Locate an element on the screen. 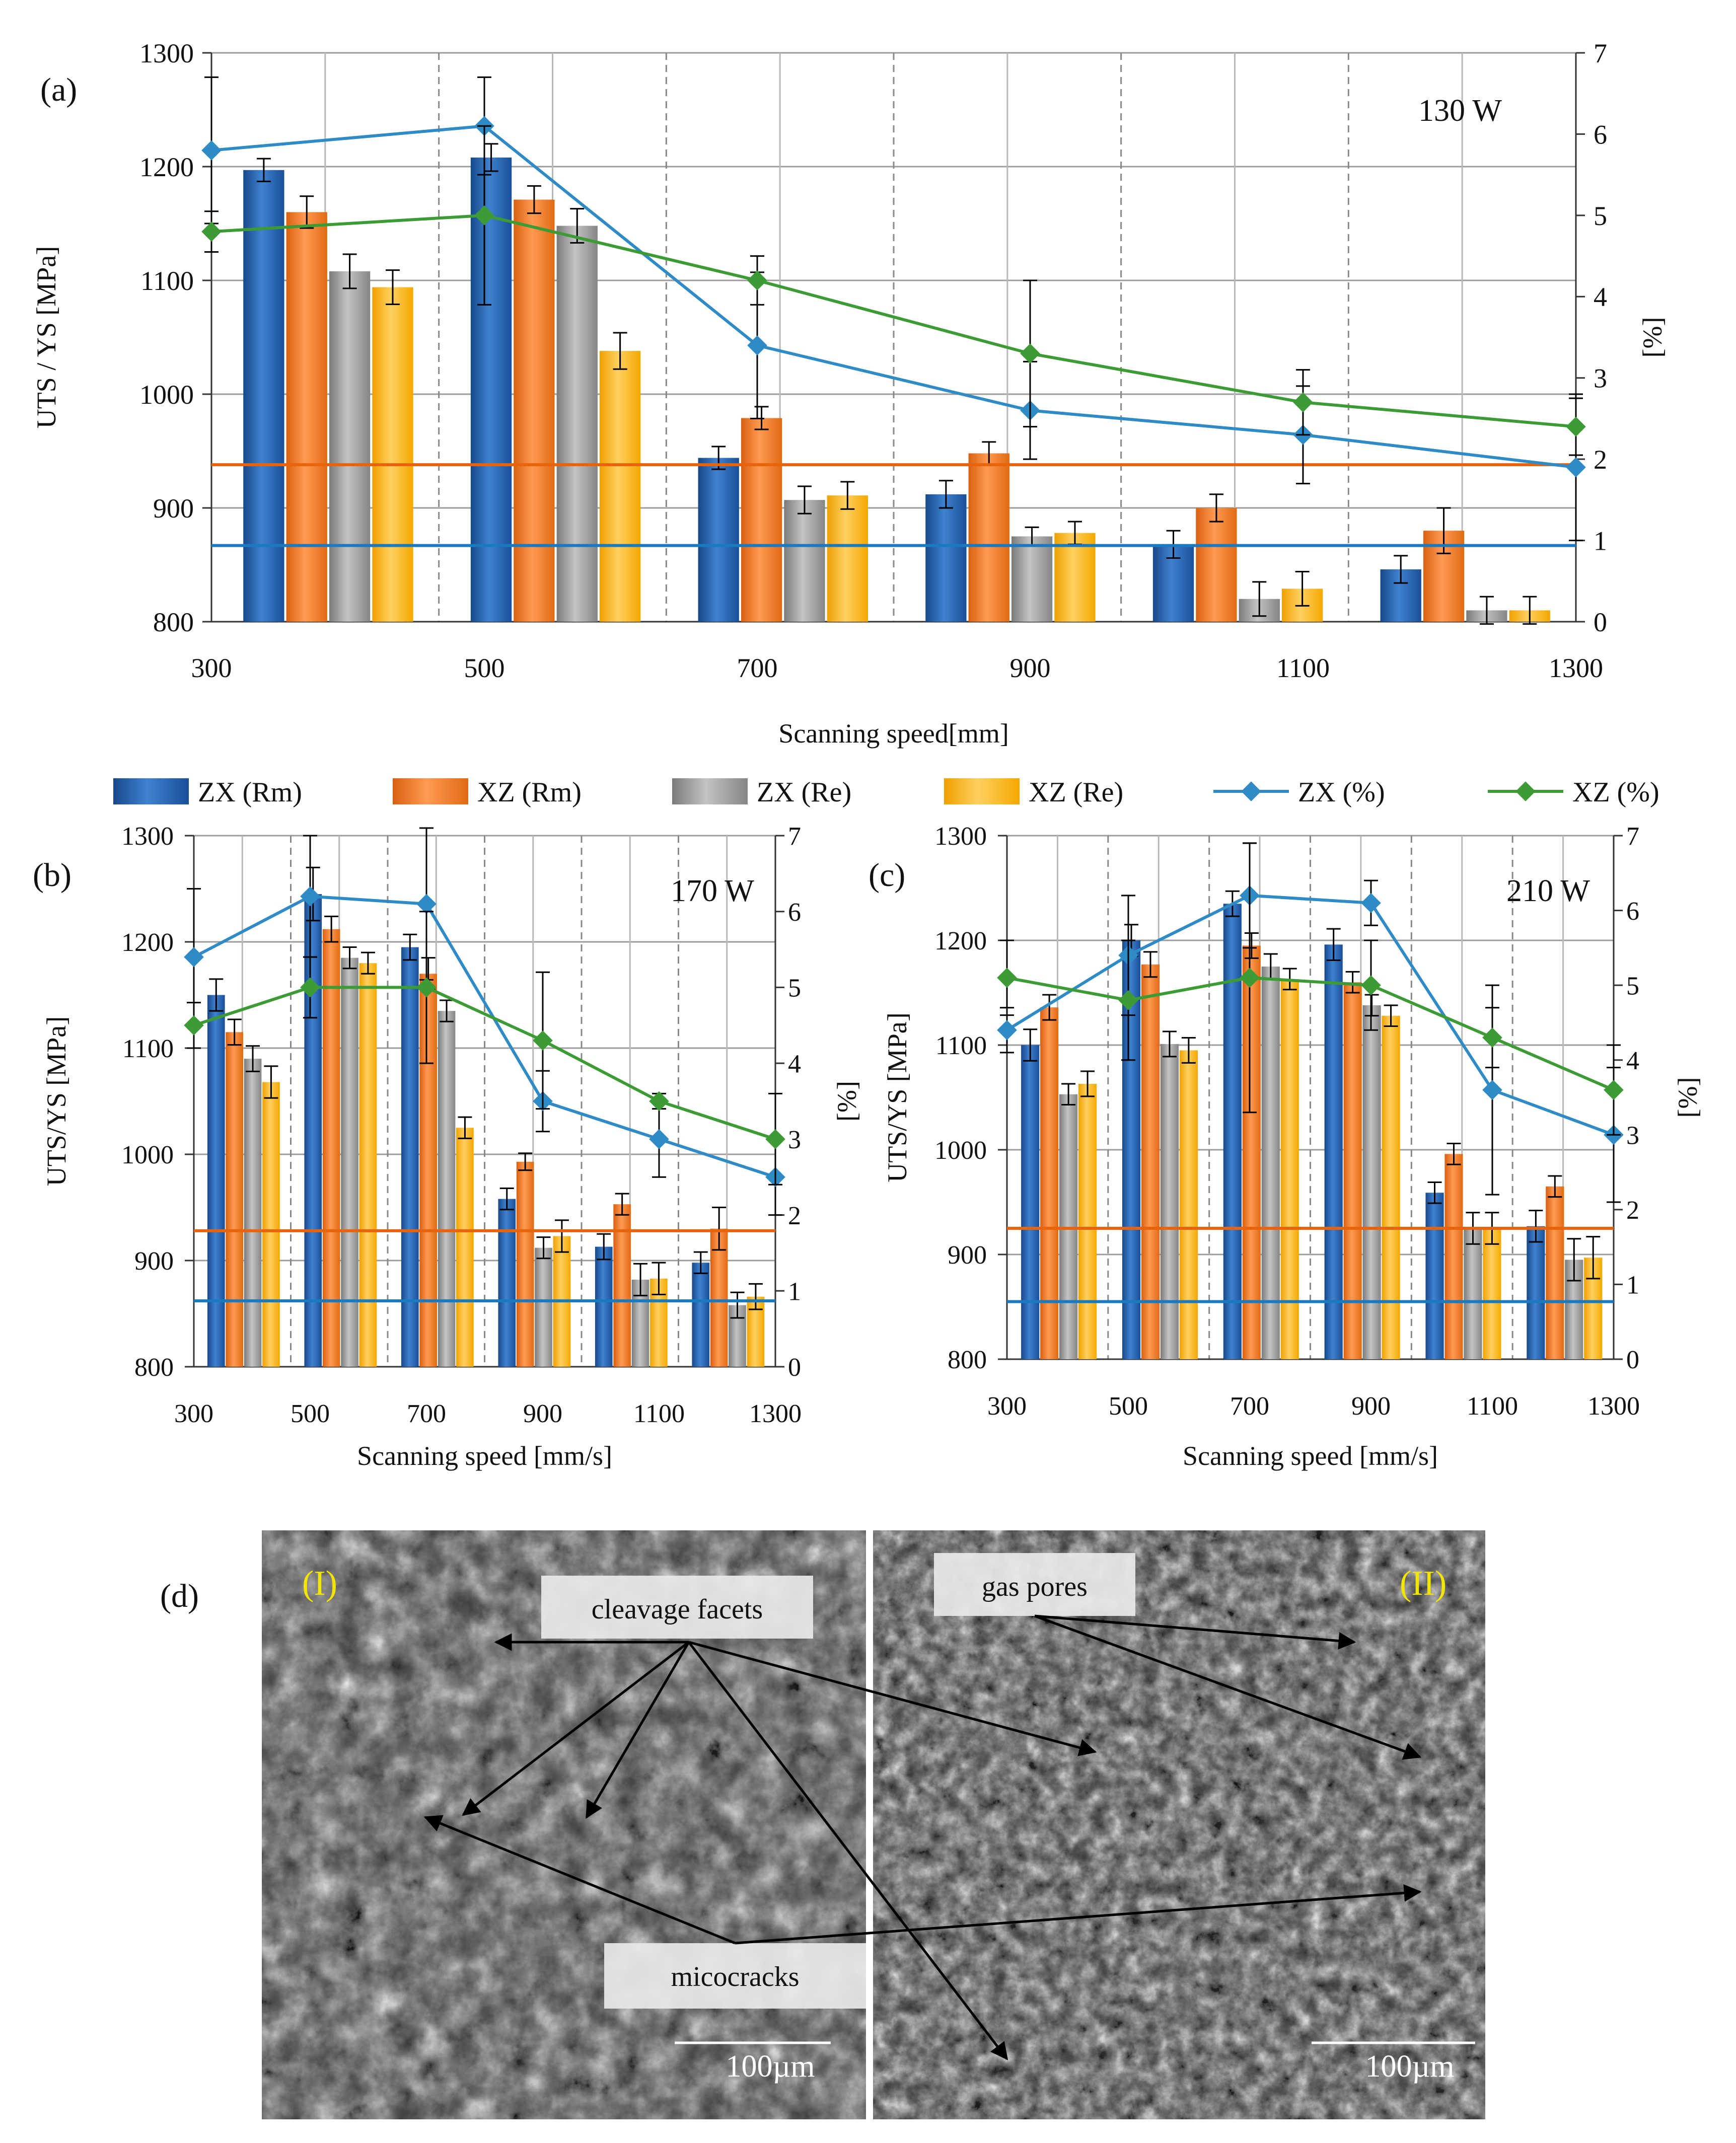 This screenshot has height=2143, width=1736. x-tick-label: 300 is located at coordinates (212, 668).